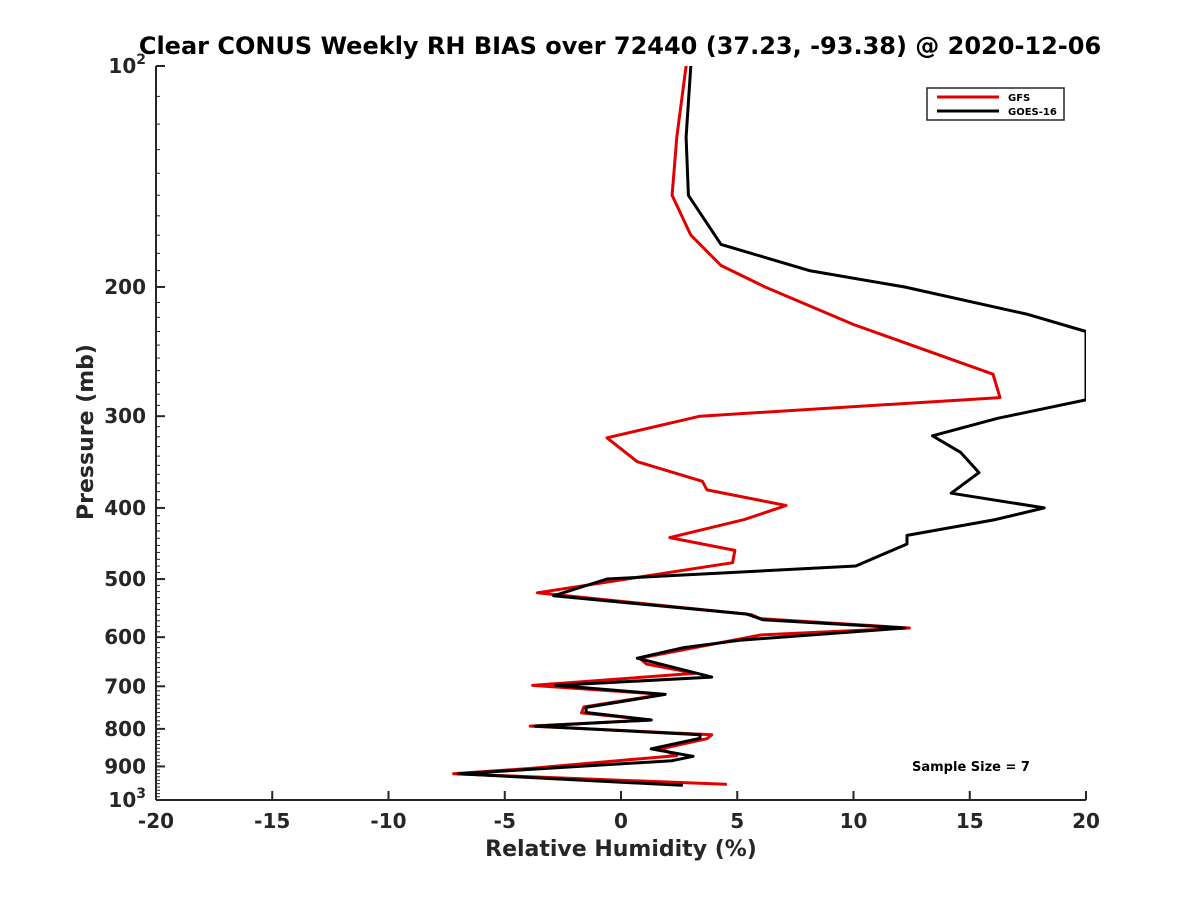 This screenshot has height=900, width=1200. I want to click on x-tick-label: 10, so click(854, 821).